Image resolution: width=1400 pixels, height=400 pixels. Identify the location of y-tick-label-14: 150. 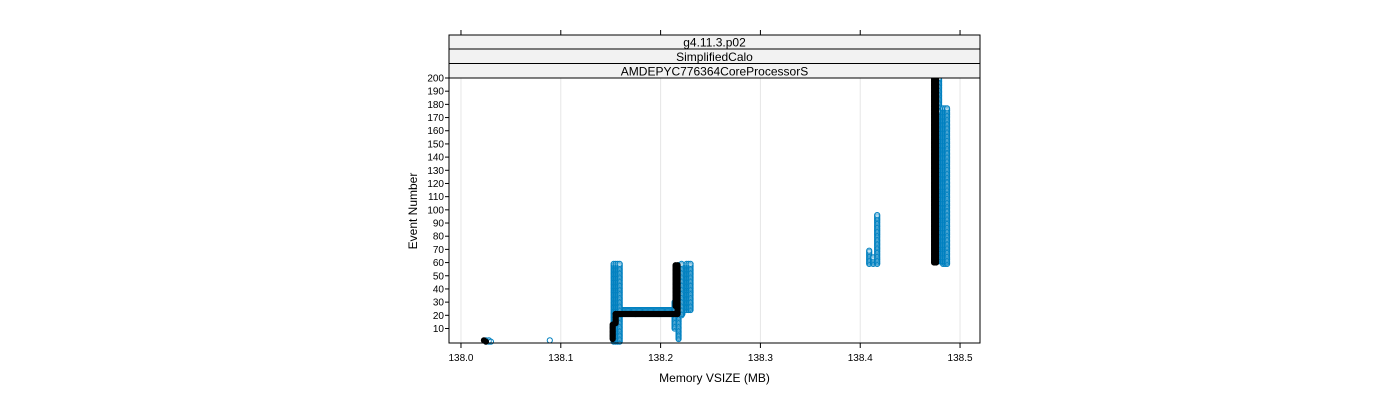
(435, 144).